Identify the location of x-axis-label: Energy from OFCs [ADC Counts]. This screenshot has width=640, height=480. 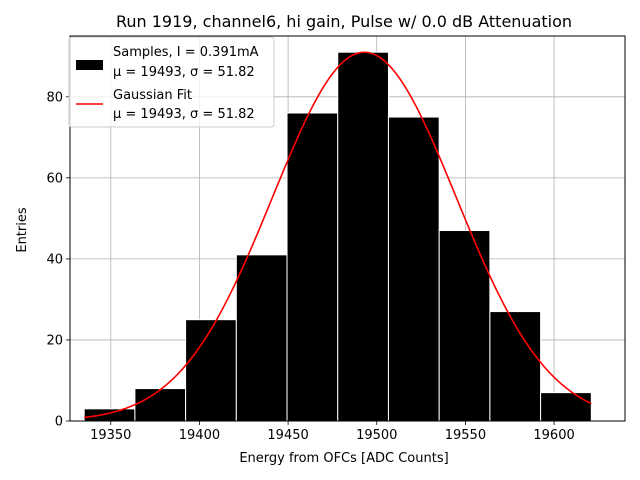
(343, 458).